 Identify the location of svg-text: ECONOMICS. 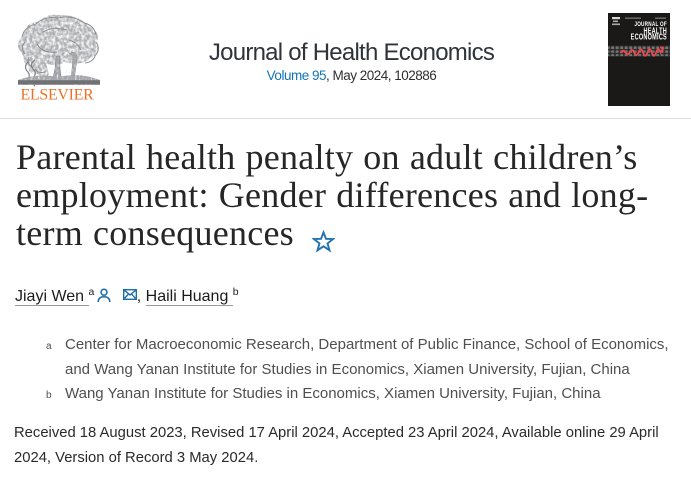
(649, 37).